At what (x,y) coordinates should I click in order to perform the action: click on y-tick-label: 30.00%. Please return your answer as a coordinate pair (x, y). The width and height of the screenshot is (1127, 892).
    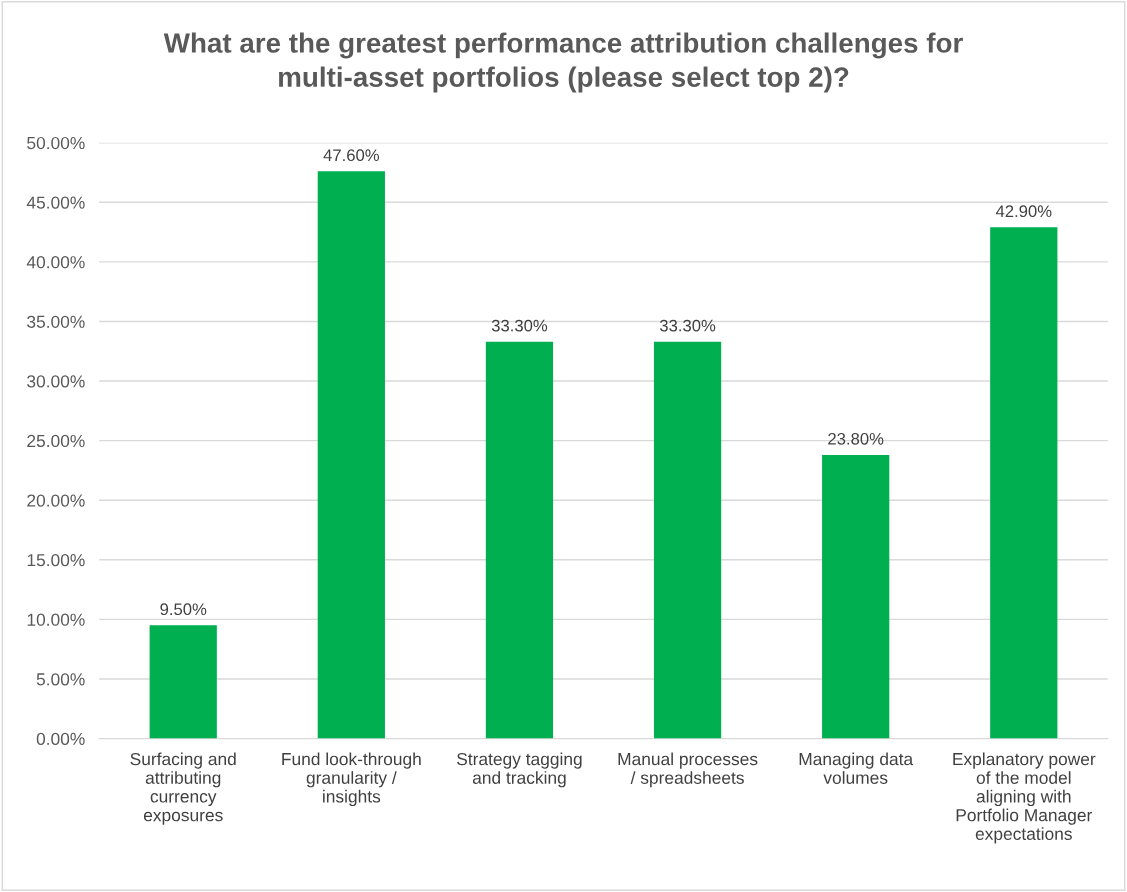
    Looking at the image, I should click on (56, 381).